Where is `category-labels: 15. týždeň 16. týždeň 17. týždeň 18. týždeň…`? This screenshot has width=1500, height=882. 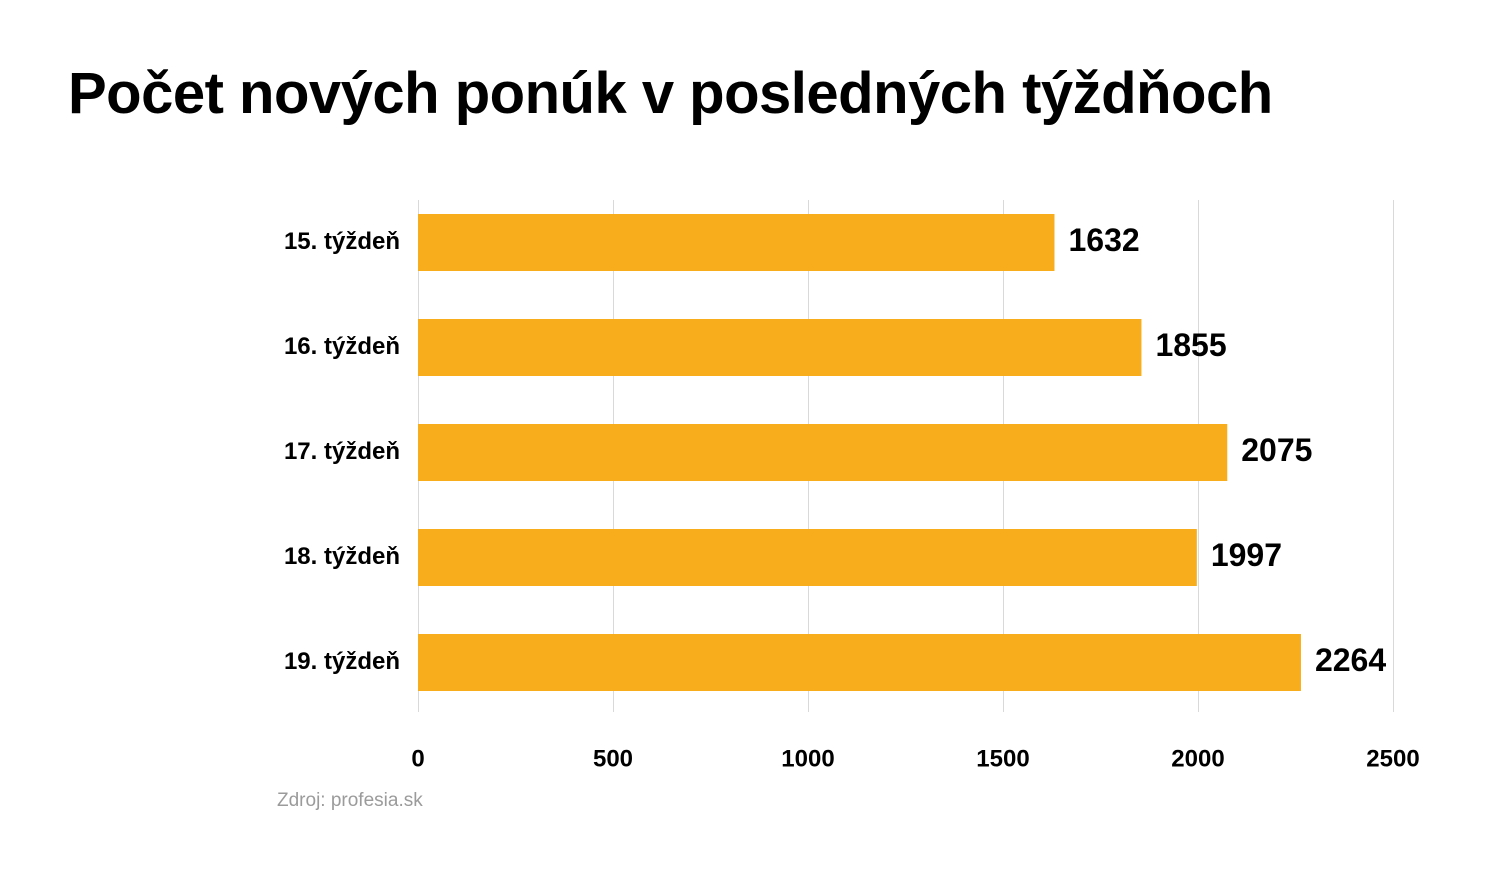
category-labels: 15. týždeň 16. týždeň 17. týždeň 18. týždeň… is located at coordinates (342, 451).